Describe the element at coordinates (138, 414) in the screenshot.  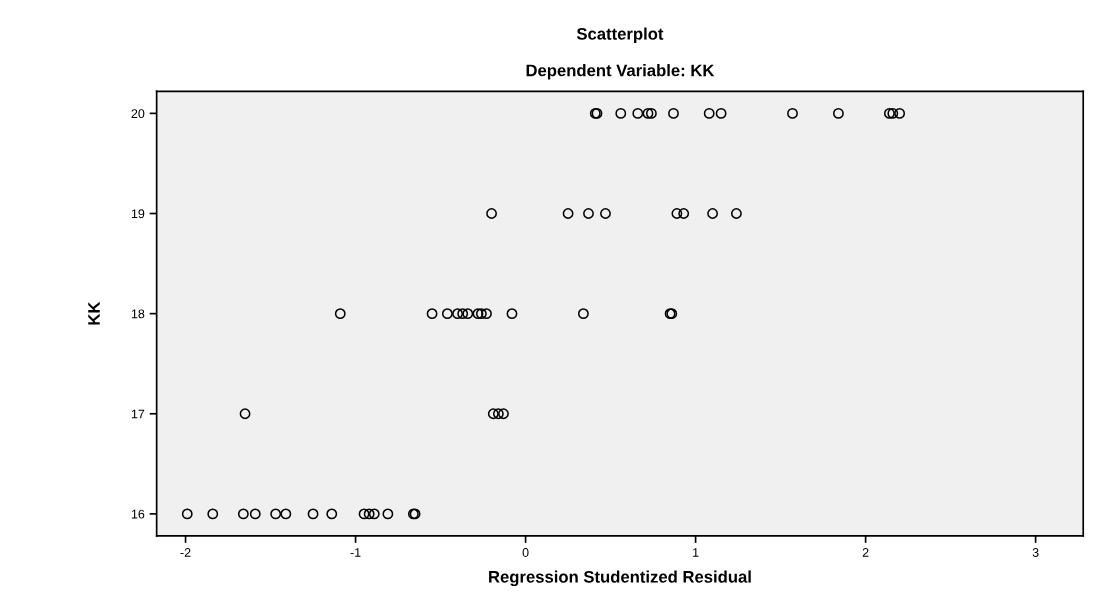
I see `y-tick-label: 17` at that location.